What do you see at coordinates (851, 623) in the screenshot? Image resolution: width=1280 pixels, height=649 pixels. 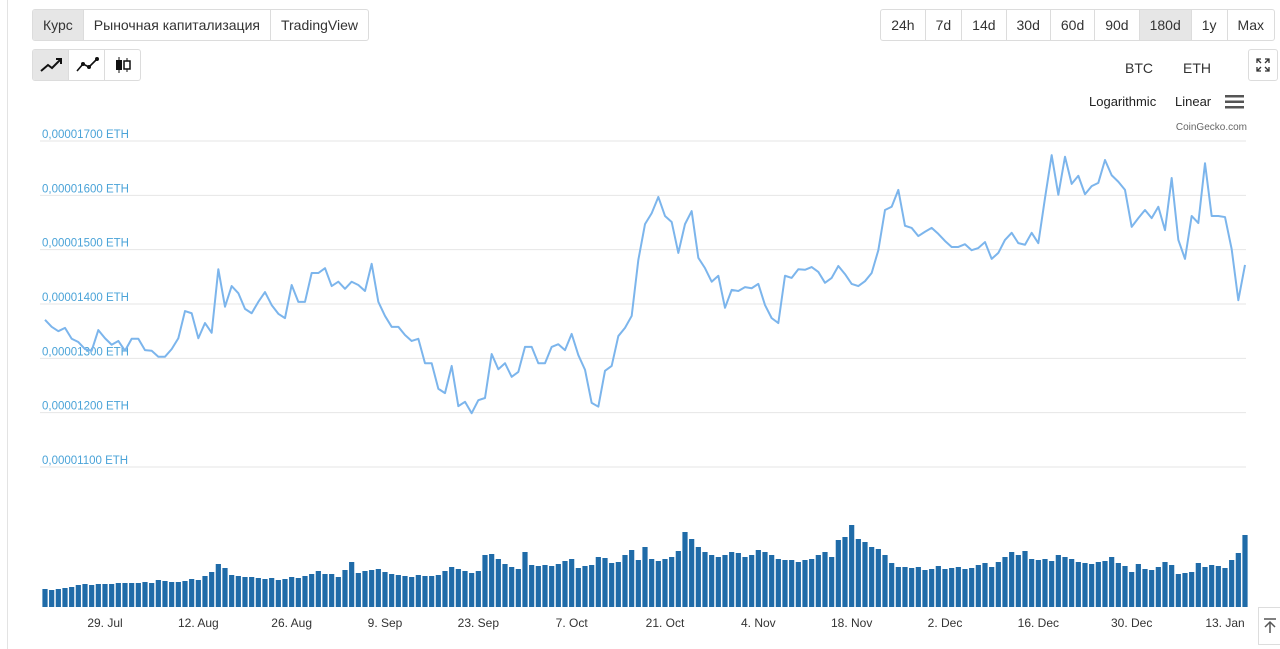 I see `x-tick-label: 18. Nov` at bounding box center [851, 623].